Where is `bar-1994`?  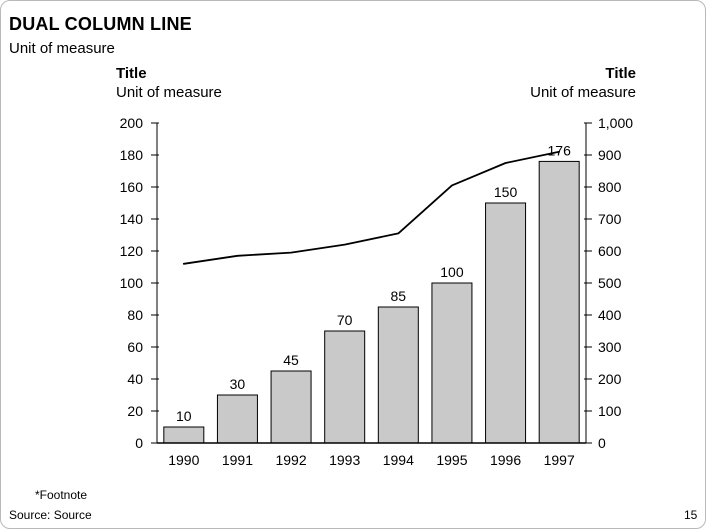
bar-1994 is located at coordinates (398, 375).